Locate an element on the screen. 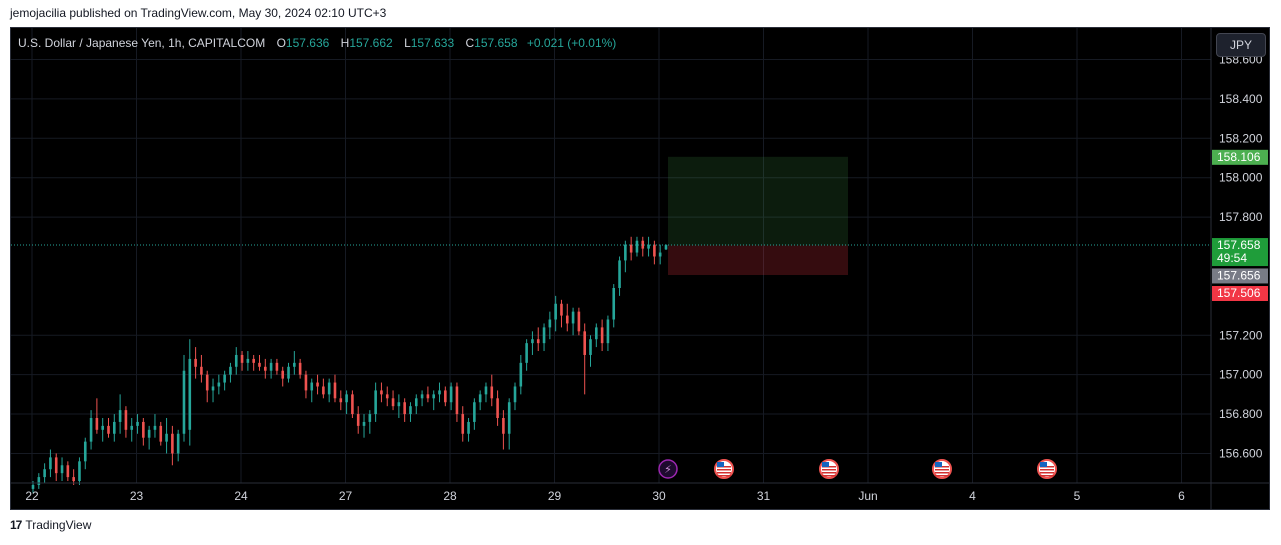 Image resolution: width=1281 pixels, height=545 pixels. price-tick-label: 157.800 is located at coordinates (1241, 217).